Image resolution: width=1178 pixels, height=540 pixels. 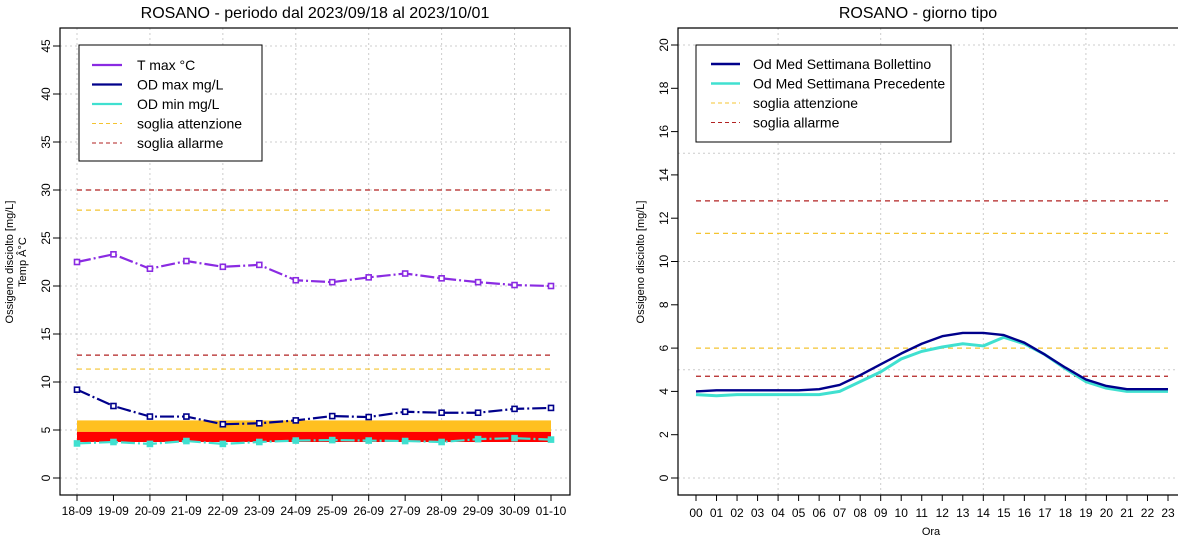 I want to click on right-y-tick-label: 10, so click(x=664, y=262).